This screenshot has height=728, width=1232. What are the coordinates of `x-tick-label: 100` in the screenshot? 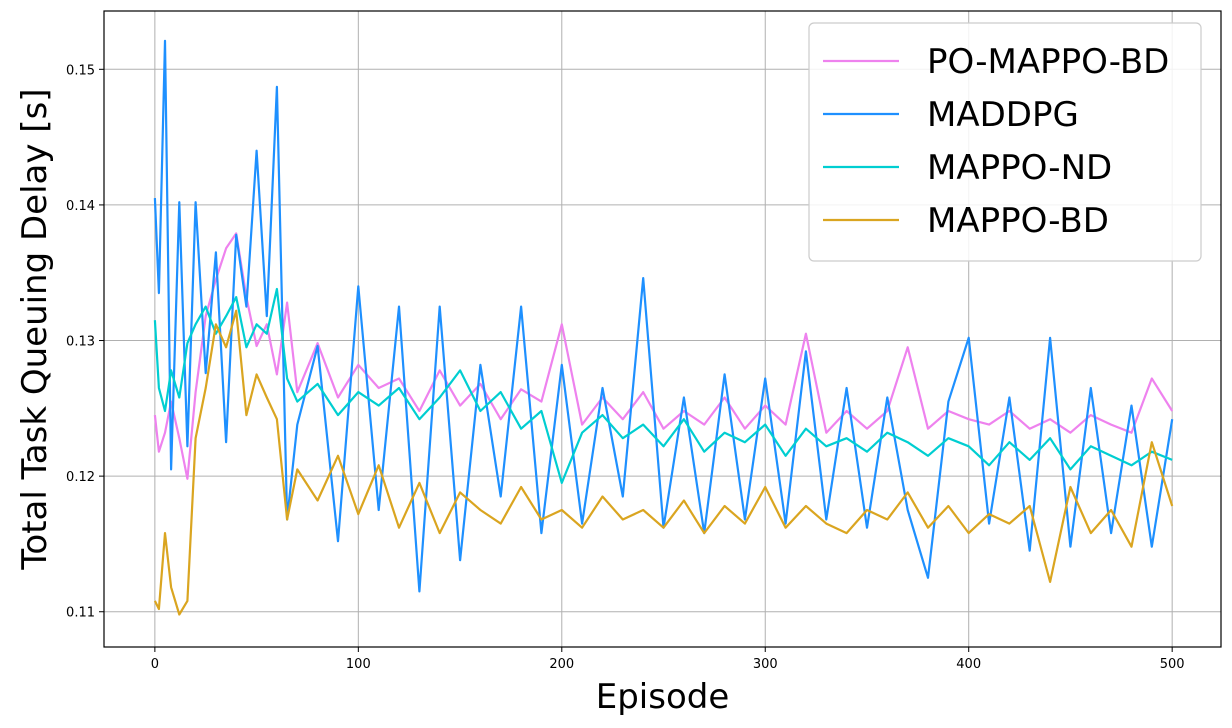 It's located at (358, 664).